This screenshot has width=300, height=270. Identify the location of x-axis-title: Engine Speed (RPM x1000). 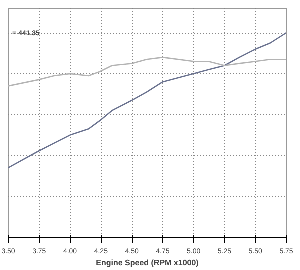
(148, 263).